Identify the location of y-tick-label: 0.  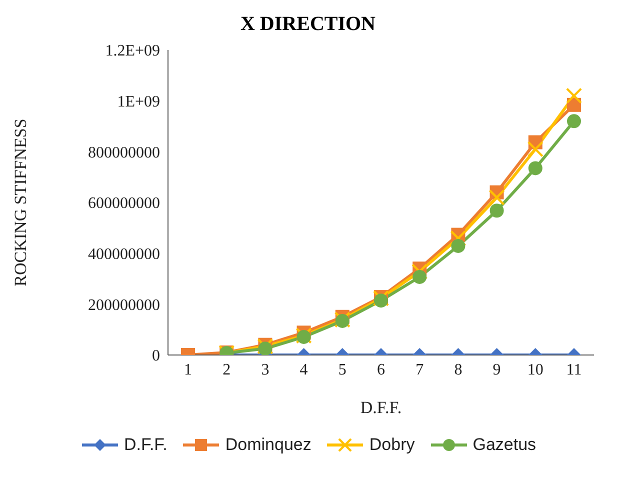
(156, 356).